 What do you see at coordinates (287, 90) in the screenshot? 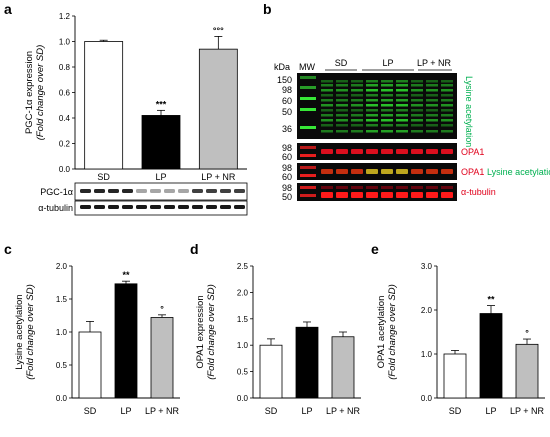
I see `kda-98: 98` at bounding box center [287, 90].